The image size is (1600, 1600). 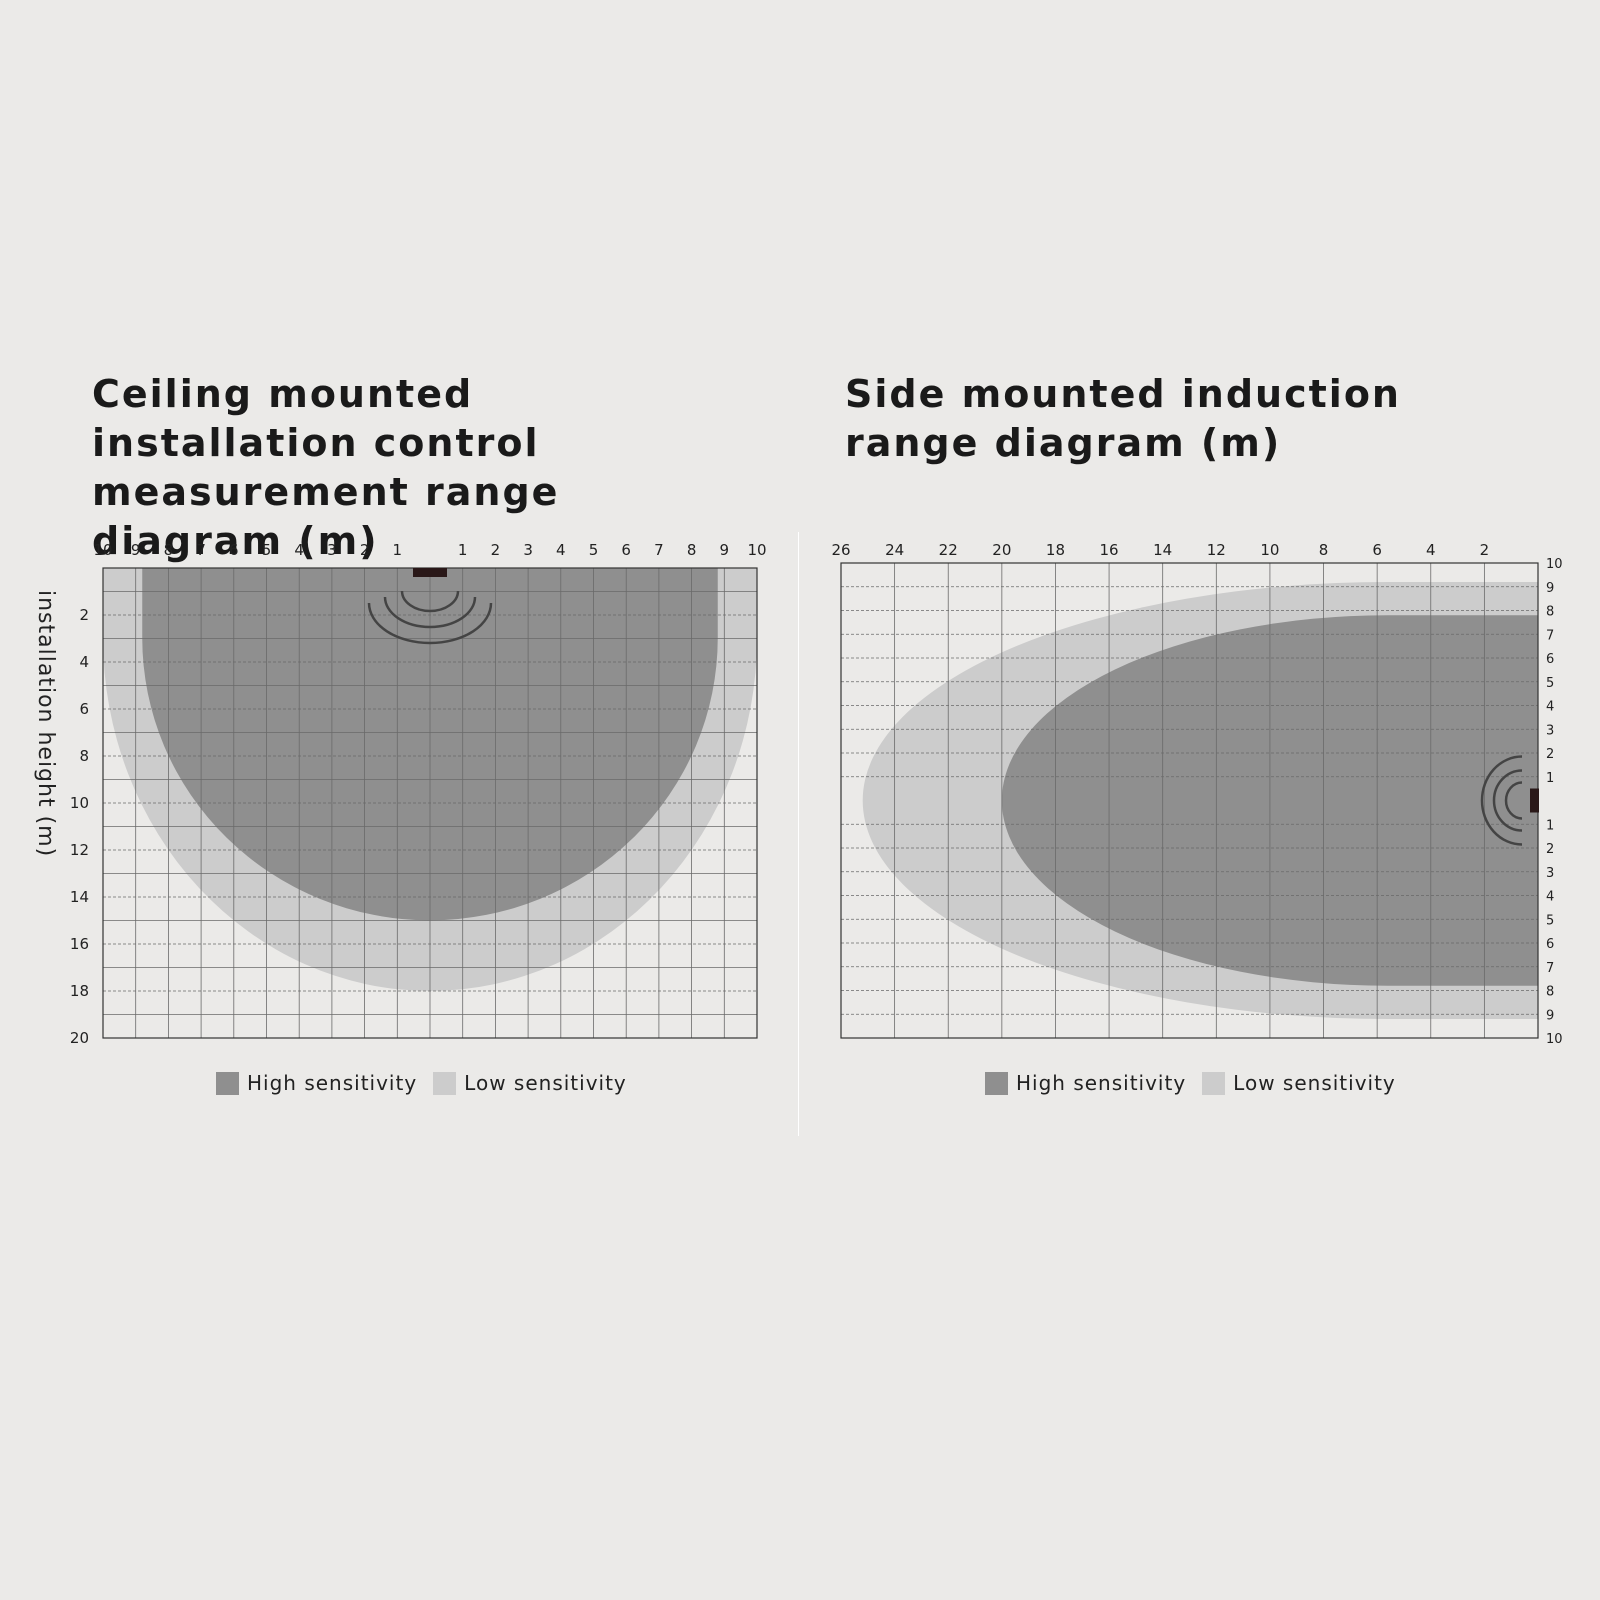 I want to click on side-x-tick-label: 20, so click(x=1001, y=550).